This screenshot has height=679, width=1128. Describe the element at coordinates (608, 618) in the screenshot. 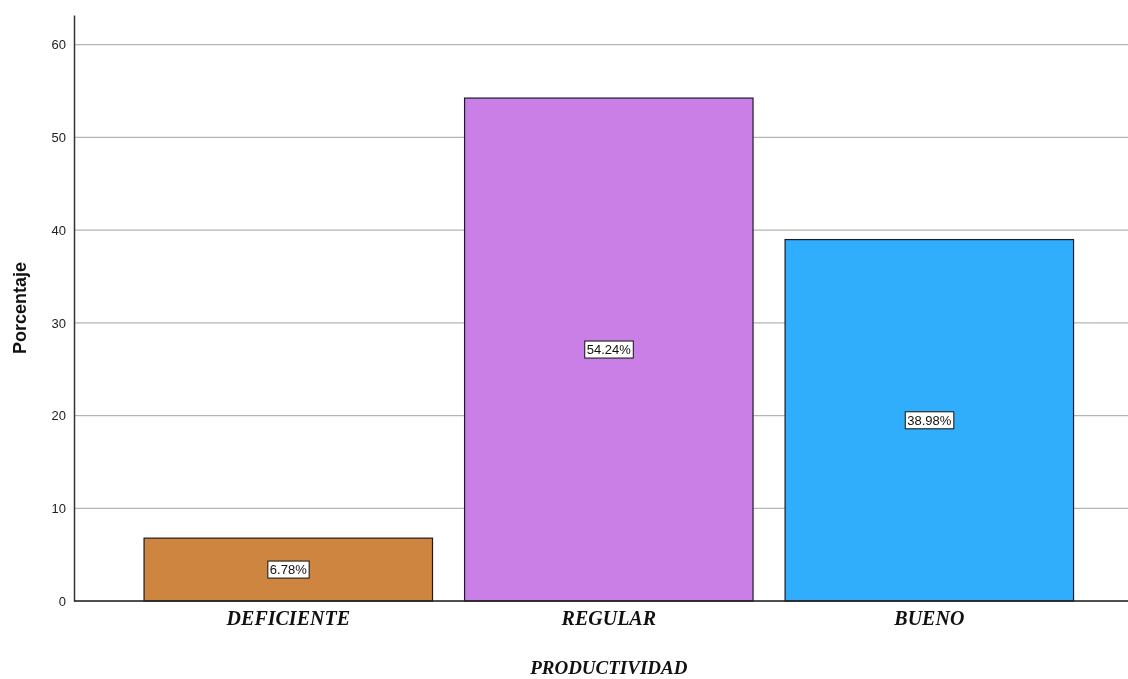

I see `x-tick-label: REGULAR` at that location.